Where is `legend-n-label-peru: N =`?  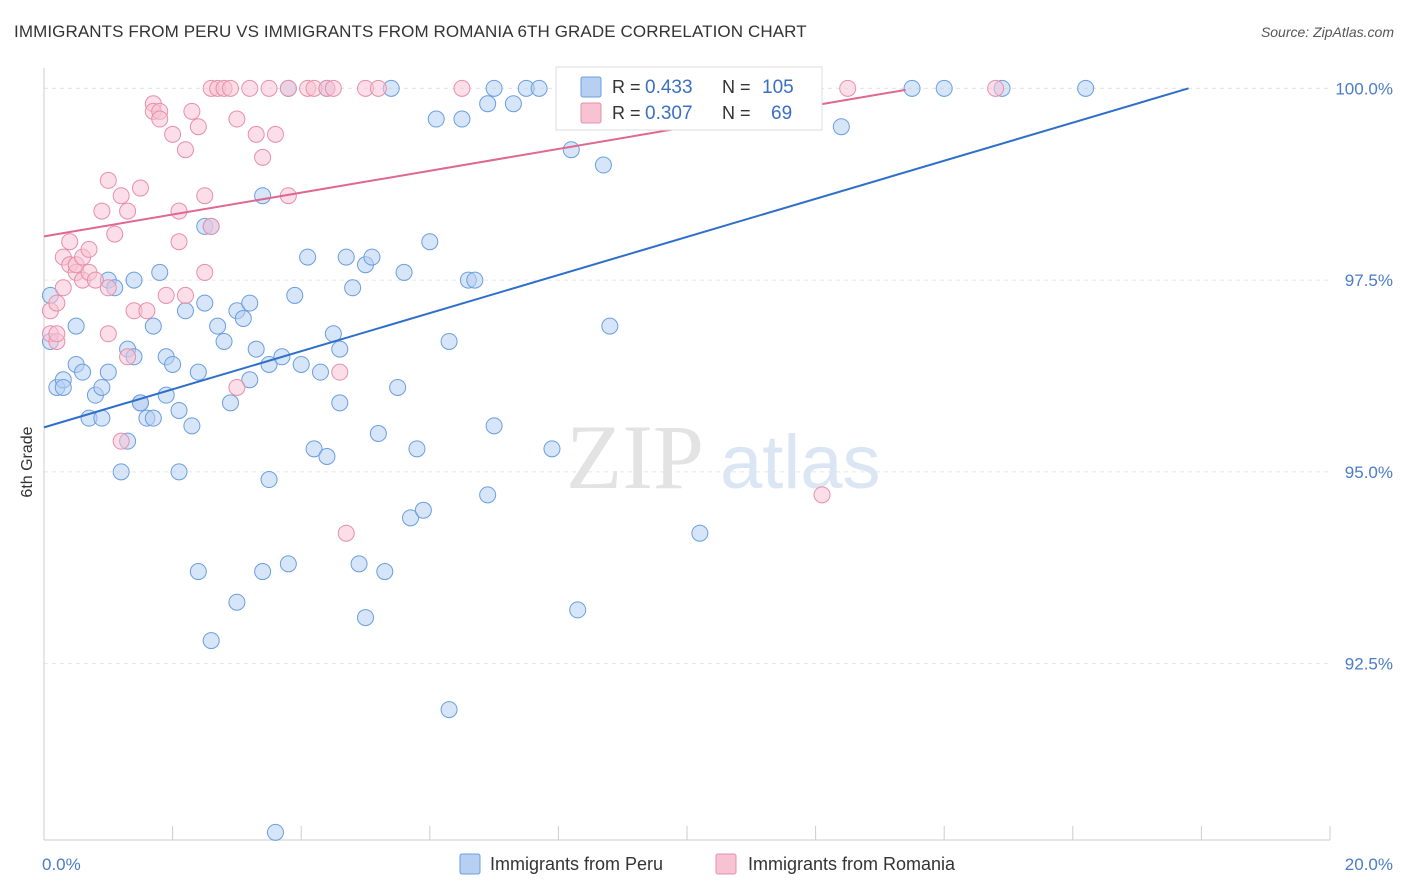
legend-n-label-peru: N = is located at coordinates (736, 87).